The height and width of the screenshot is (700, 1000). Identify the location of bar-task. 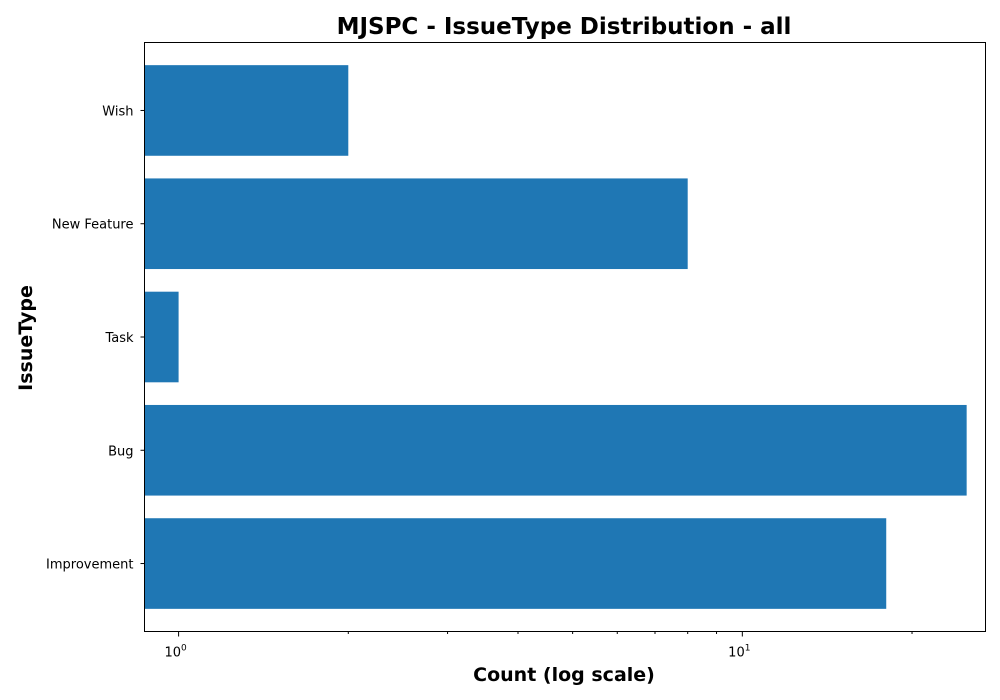
(161, 337).